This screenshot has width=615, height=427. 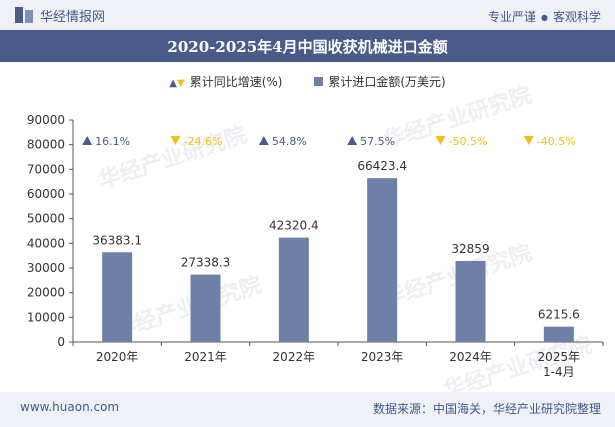 What do you see at coordinates (377, 141) in the screenshot?
I see `growth-label: 57.5%` at bounding box center [377, 141].